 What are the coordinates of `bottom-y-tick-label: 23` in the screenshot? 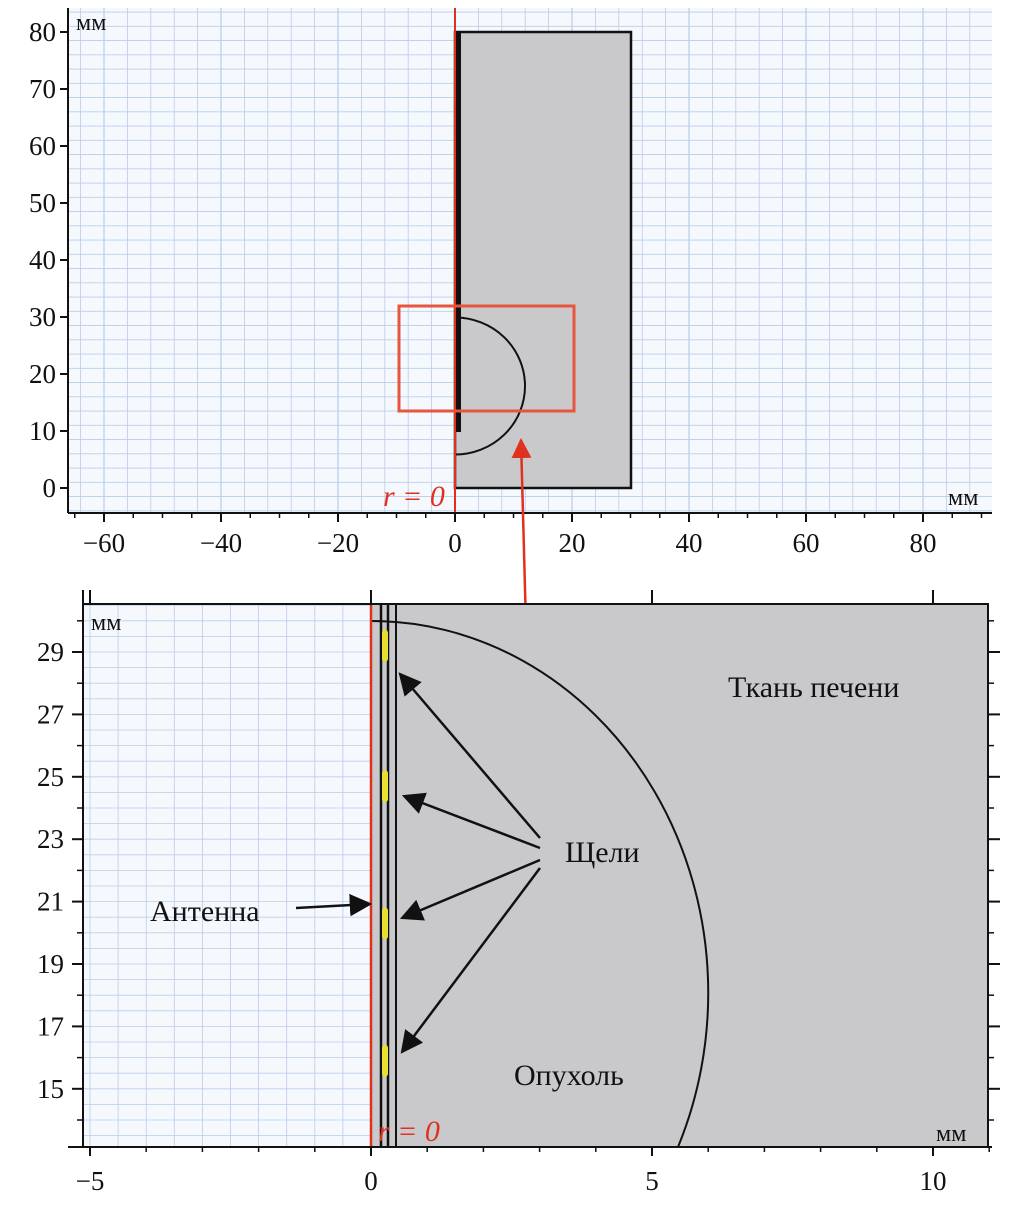 It's located at (50, 839).